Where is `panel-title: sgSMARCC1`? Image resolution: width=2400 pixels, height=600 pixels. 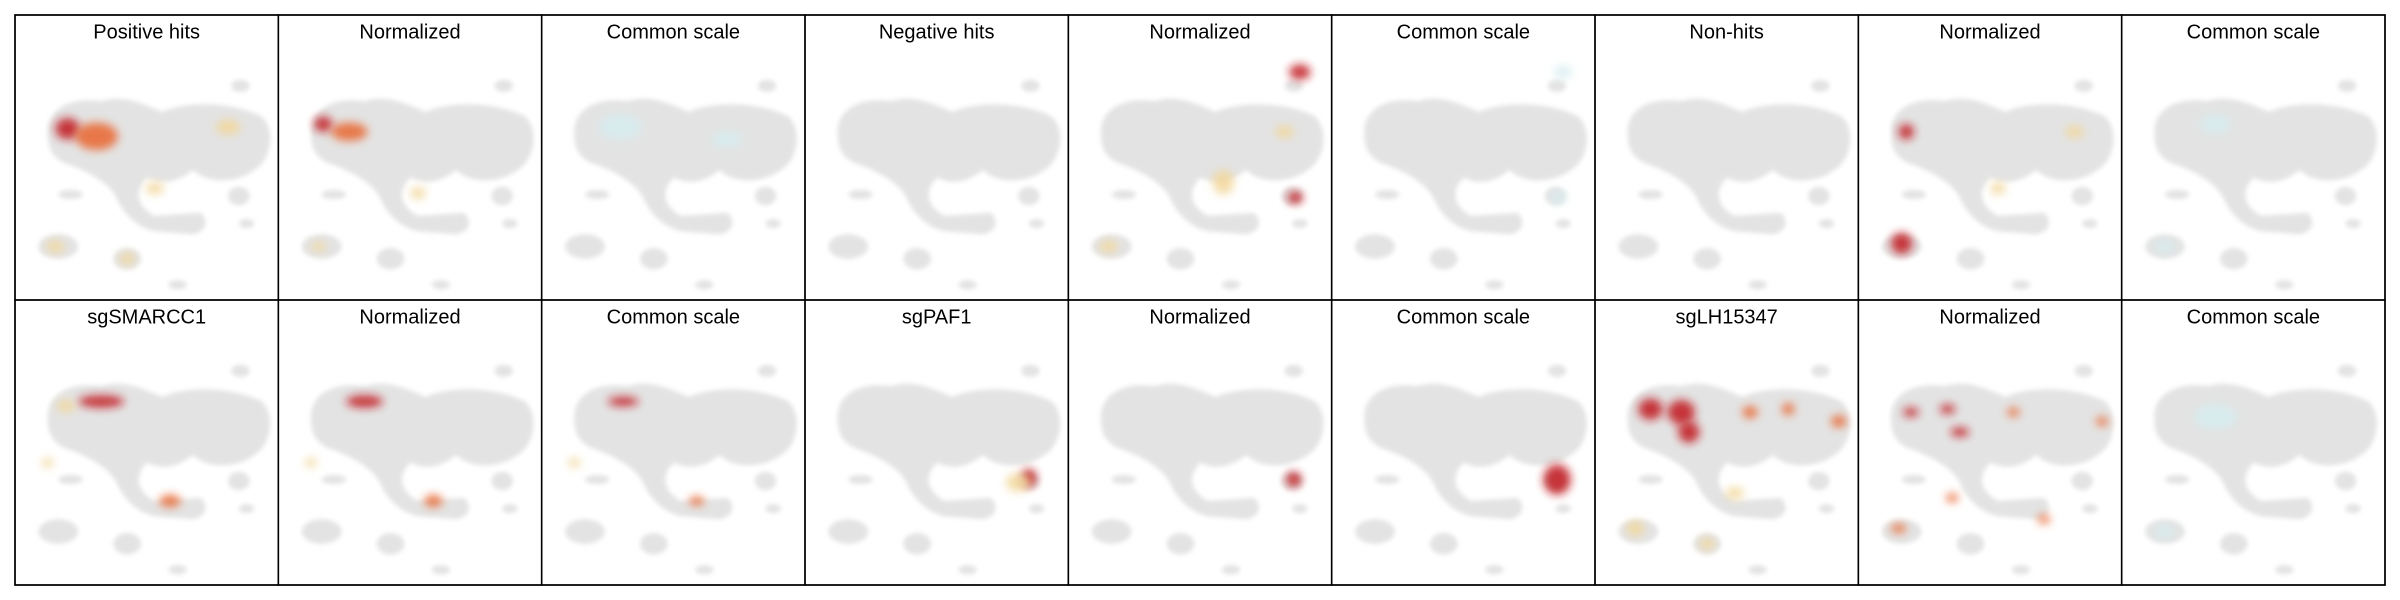
panel-title: sgSMARCC1 is located at coordinates (146, 317).